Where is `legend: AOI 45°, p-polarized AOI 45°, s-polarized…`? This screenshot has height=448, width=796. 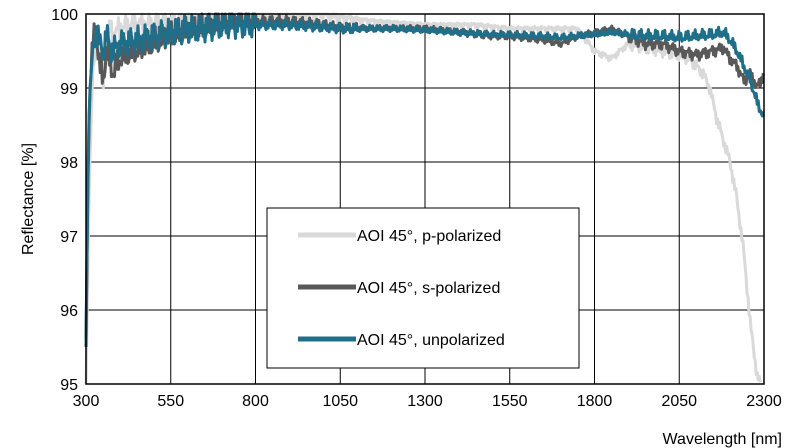
legend: AOI 45°, p-polarized AOI 45°, s-polarized… is located at coordinates (423, 288).